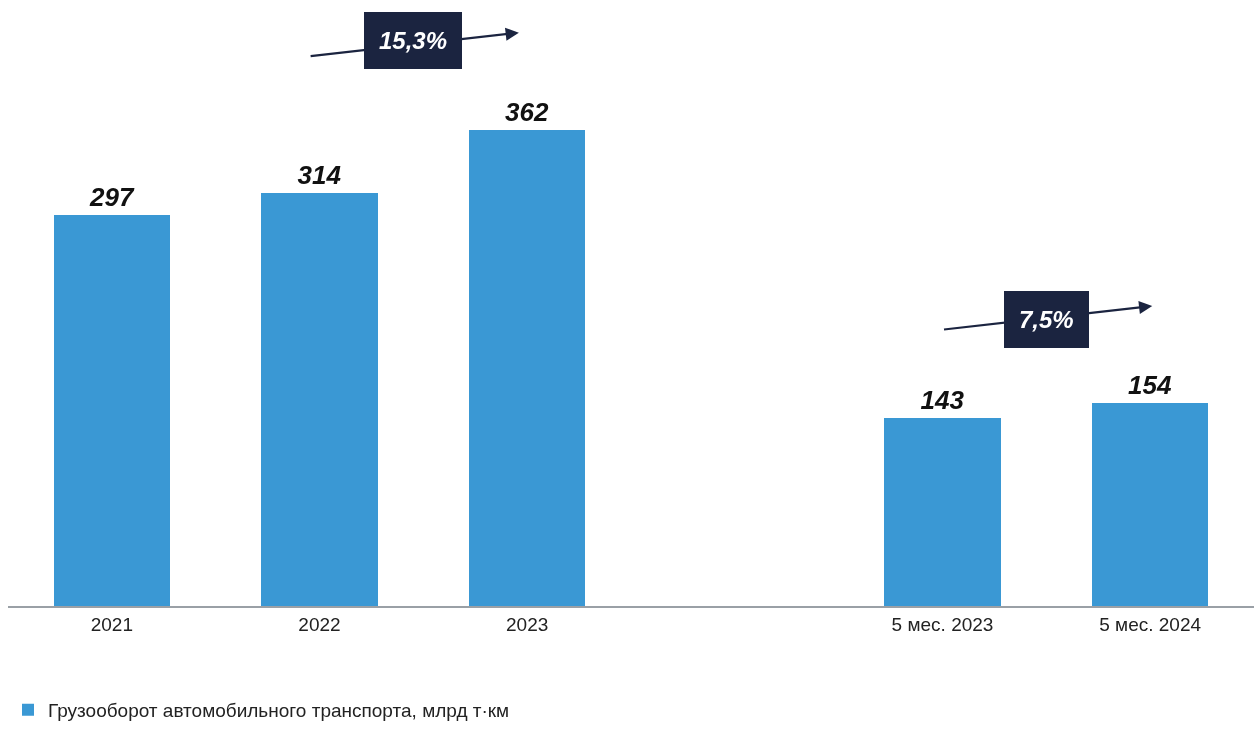  Describe the element at coordinates (279, 711) in the screenshot. I see `legend-label: Грузооборот автомобильного транспорта, млрд т·км` at that location.